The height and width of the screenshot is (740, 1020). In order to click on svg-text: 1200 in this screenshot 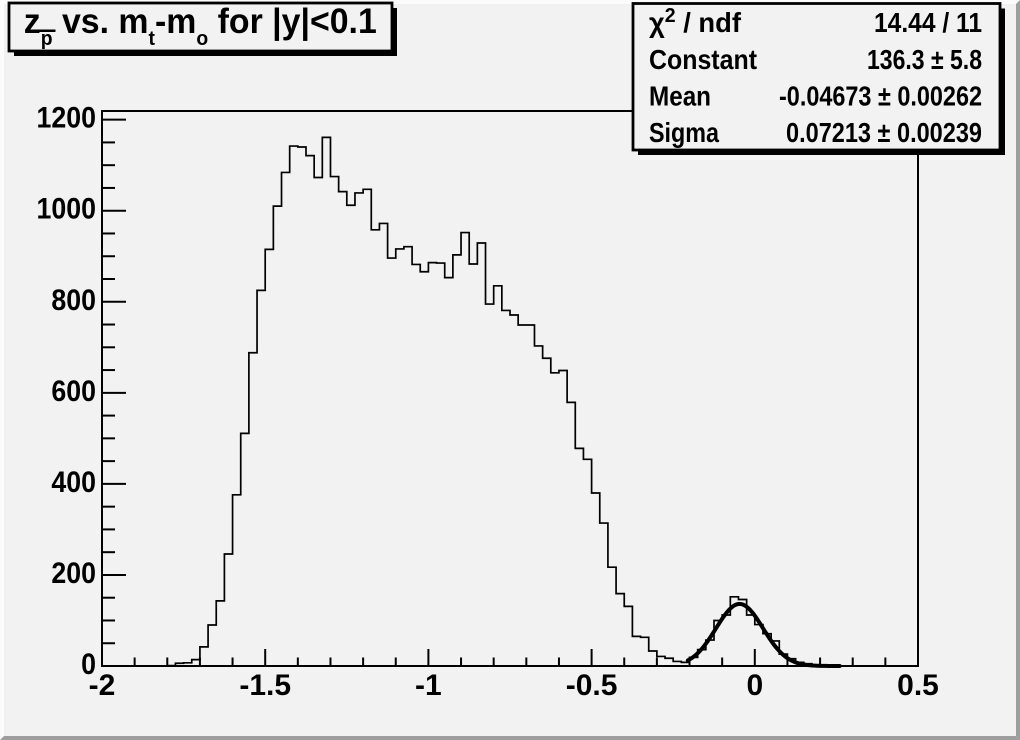, I will do `click(67, 118)`.